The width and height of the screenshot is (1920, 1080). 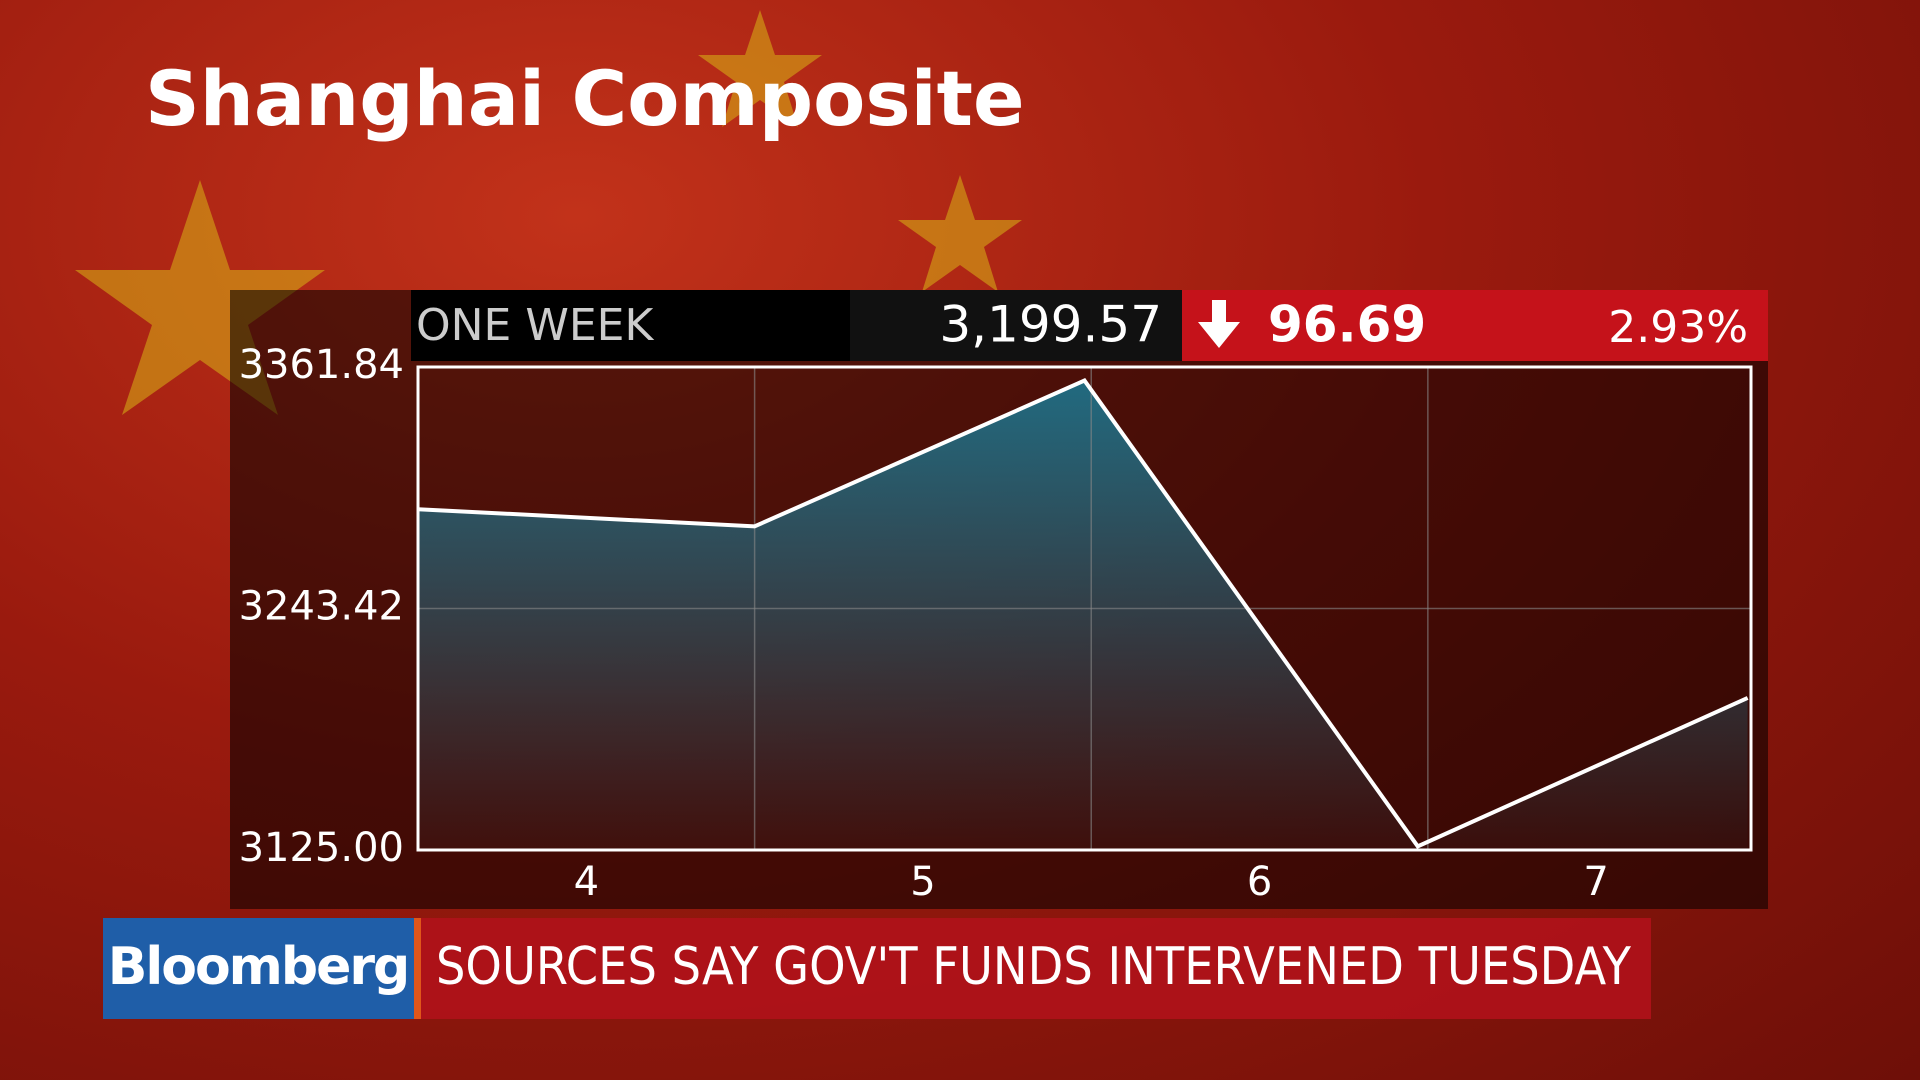 I want to click on x-tick-label: 7, so click(x=1595, y=882).